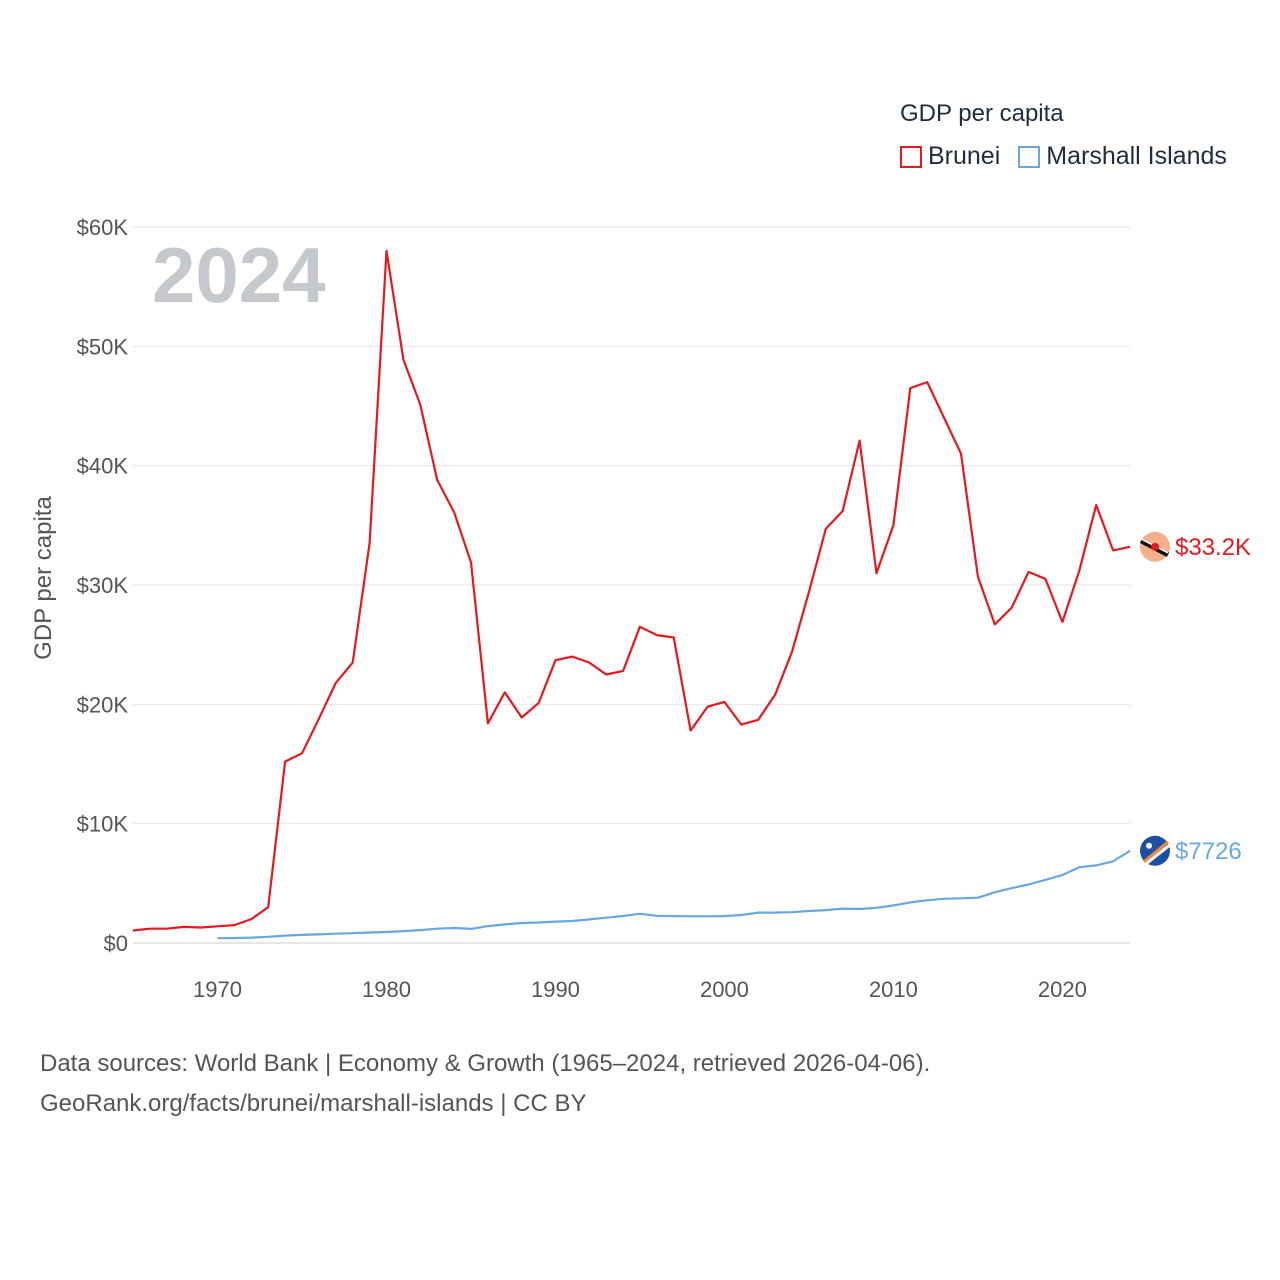 The width and height of the screenshot is (1280, 1280). I want to click on y-tick-label: $40K, so click(103, 466).